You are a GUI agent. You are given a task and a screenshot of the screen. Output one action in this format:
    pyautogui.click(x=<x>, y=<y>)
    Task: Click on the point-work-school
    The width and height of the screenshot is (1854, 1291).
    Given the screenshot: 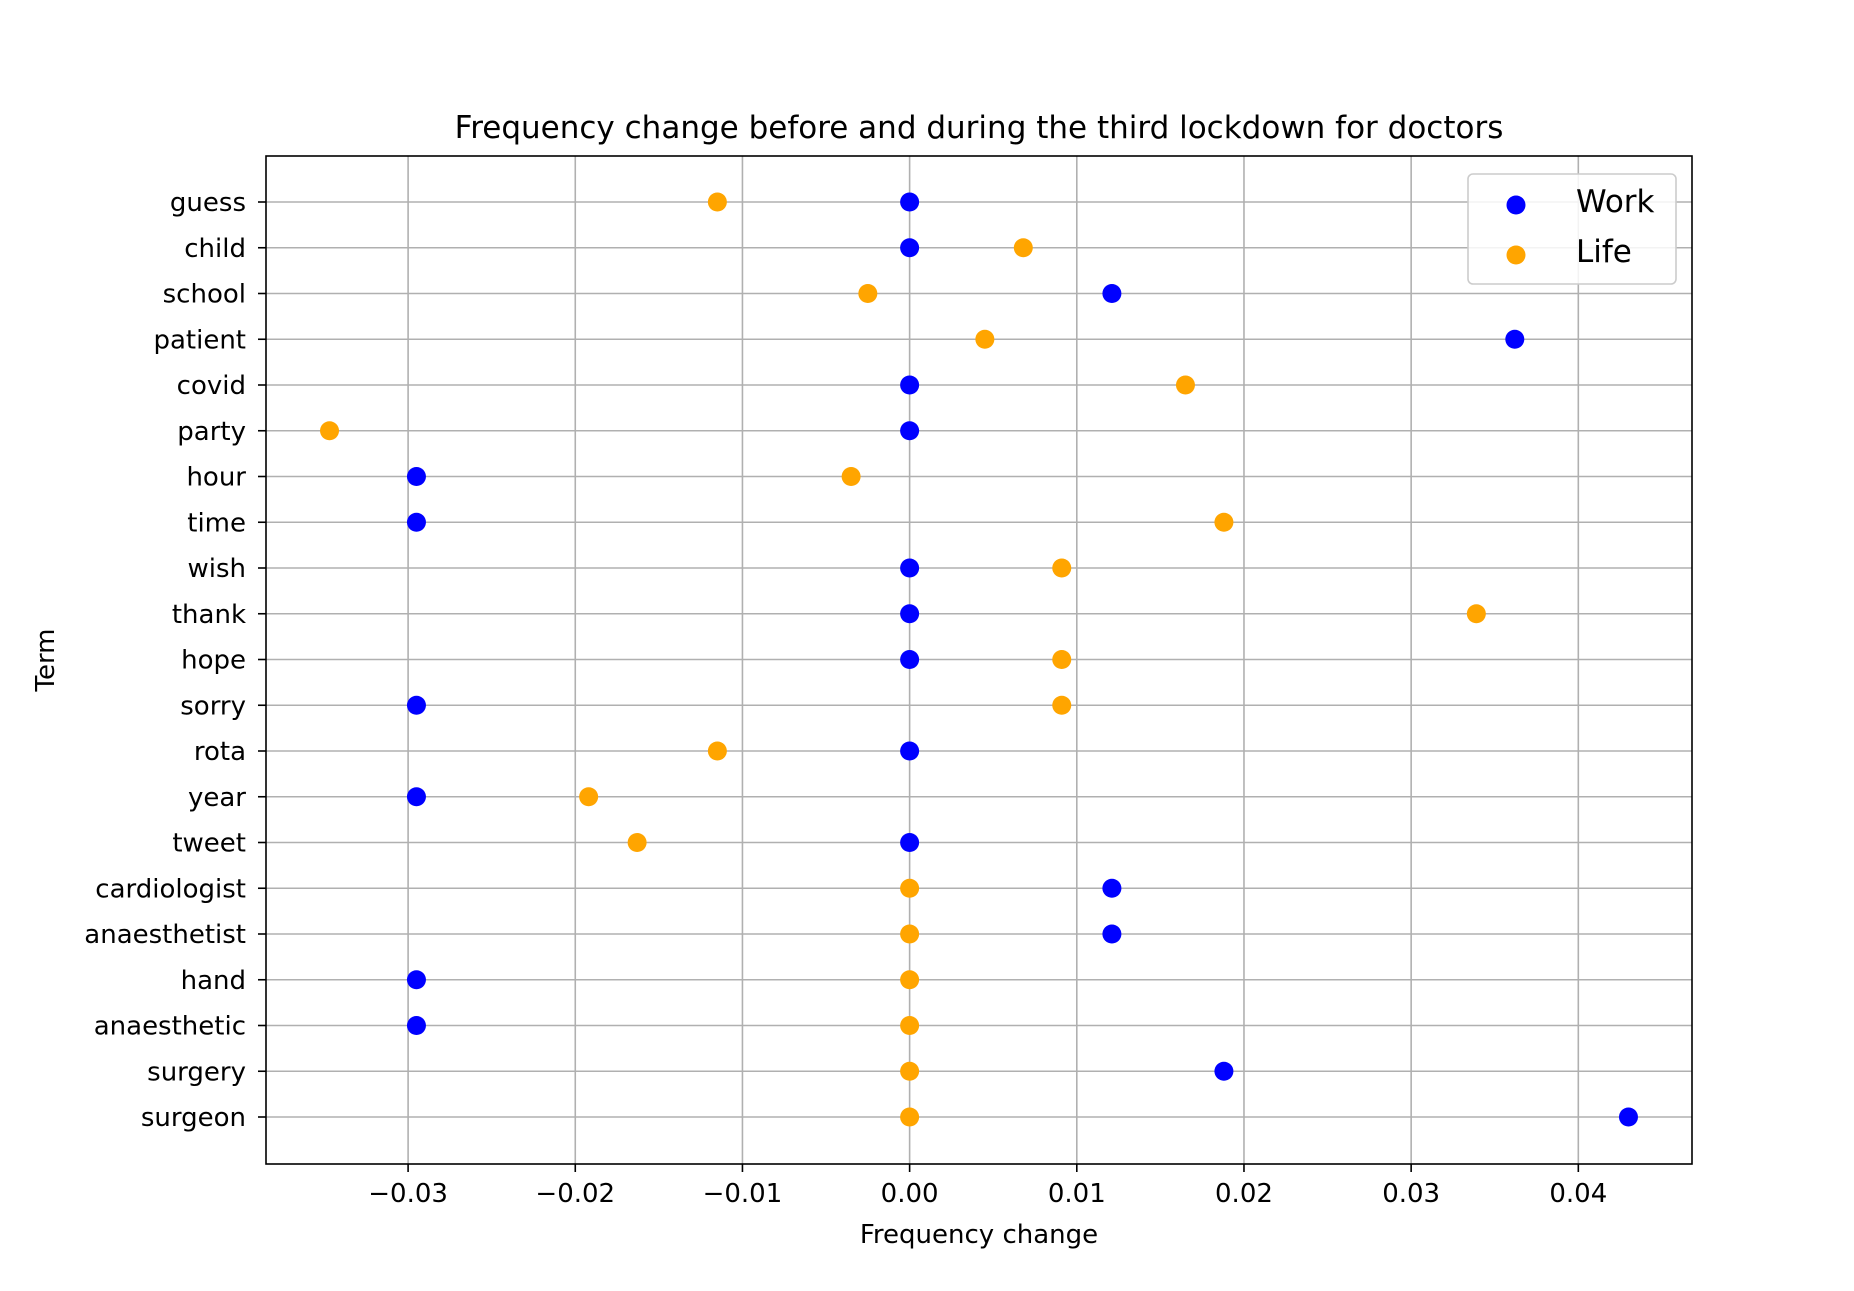 What is the action you would take?
    pyautogui.click(x=1112, y=293)
    